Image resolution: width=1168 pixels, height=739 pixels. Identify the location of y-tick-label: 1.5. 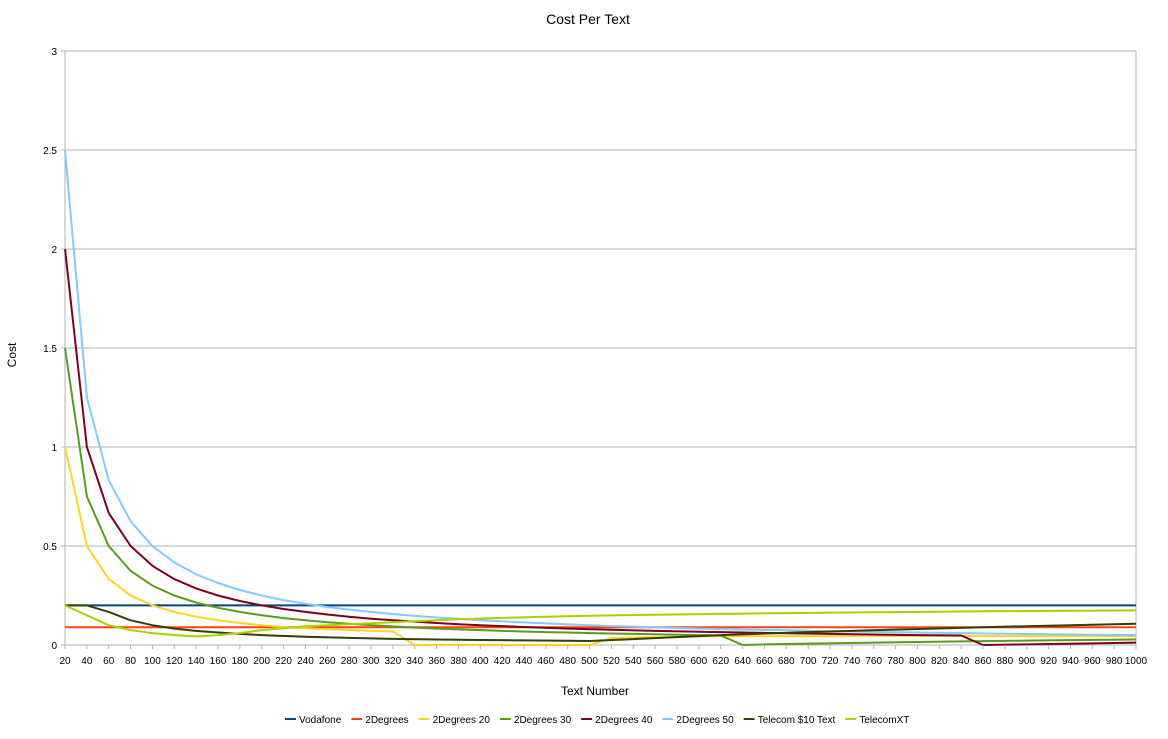
(50, 349).